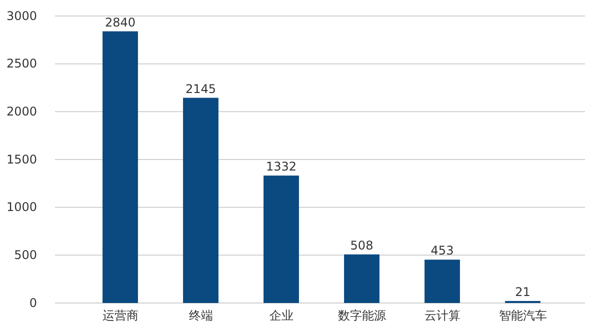 This screenshot has width=600, height=327. I want to click on x-tick-label: 运营商, so click(120, 315).